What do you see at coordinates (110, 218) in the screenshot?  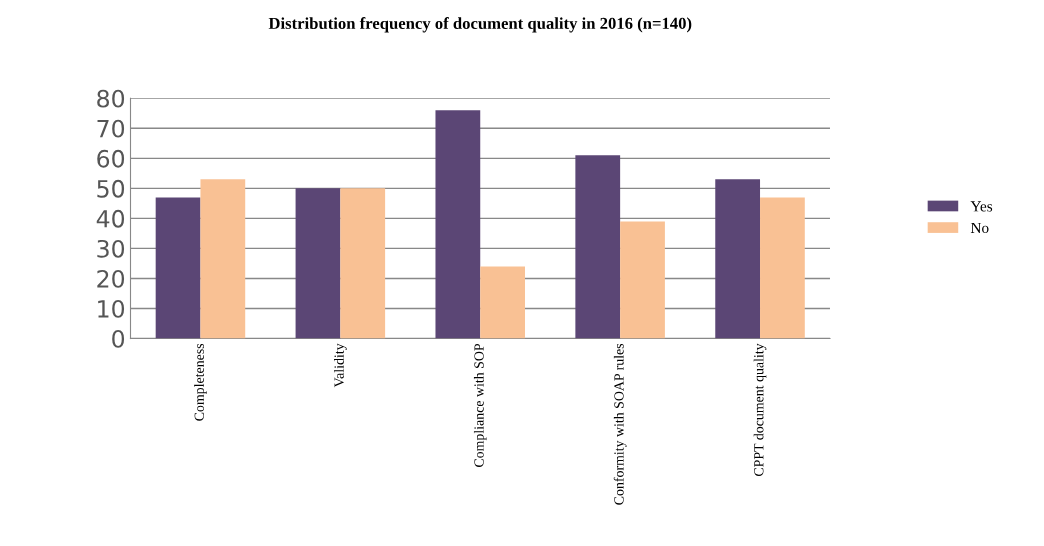 I see `y-tick-label: 40` at bounding box center [110, 218].